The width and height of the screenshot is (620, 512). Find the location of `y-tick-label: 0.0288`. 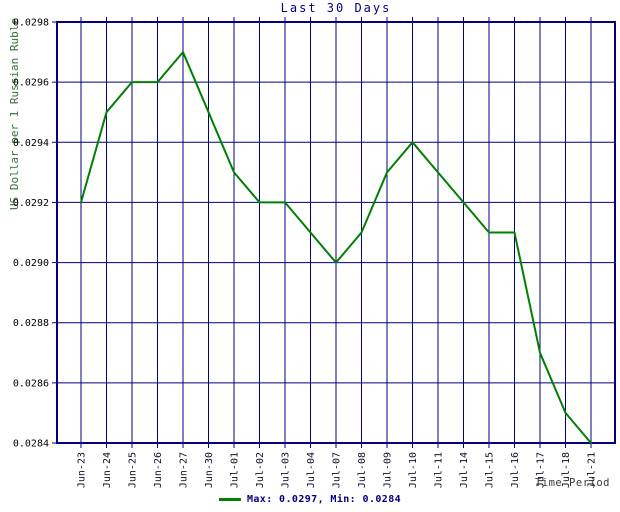

y-tick-label: 0.0288 is located at coordinates (31, 323).